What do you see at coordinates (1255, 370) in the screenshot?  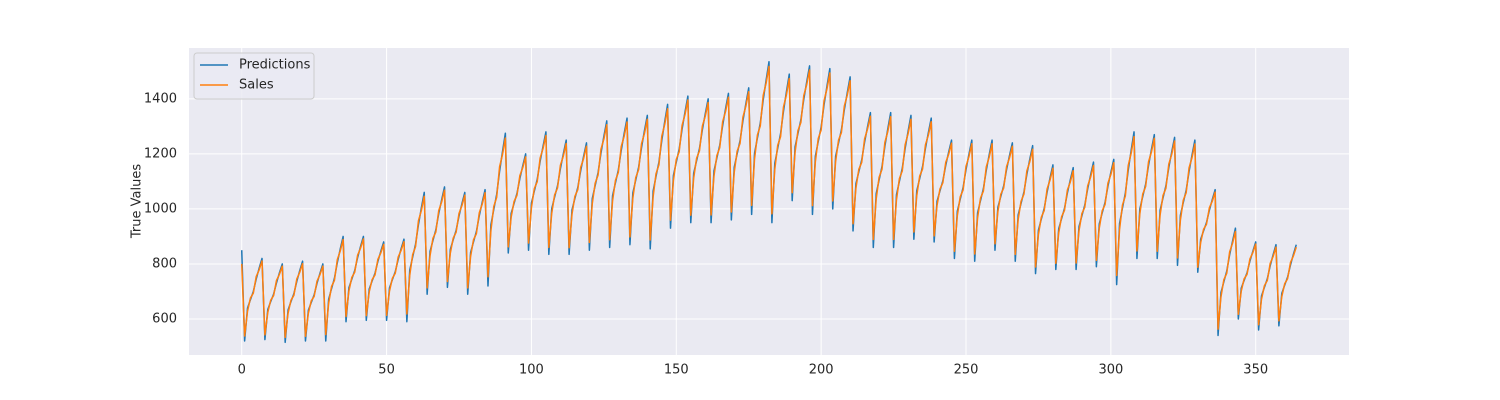 I see `x-tick-label: 350` at bounding box center [1255, 370].